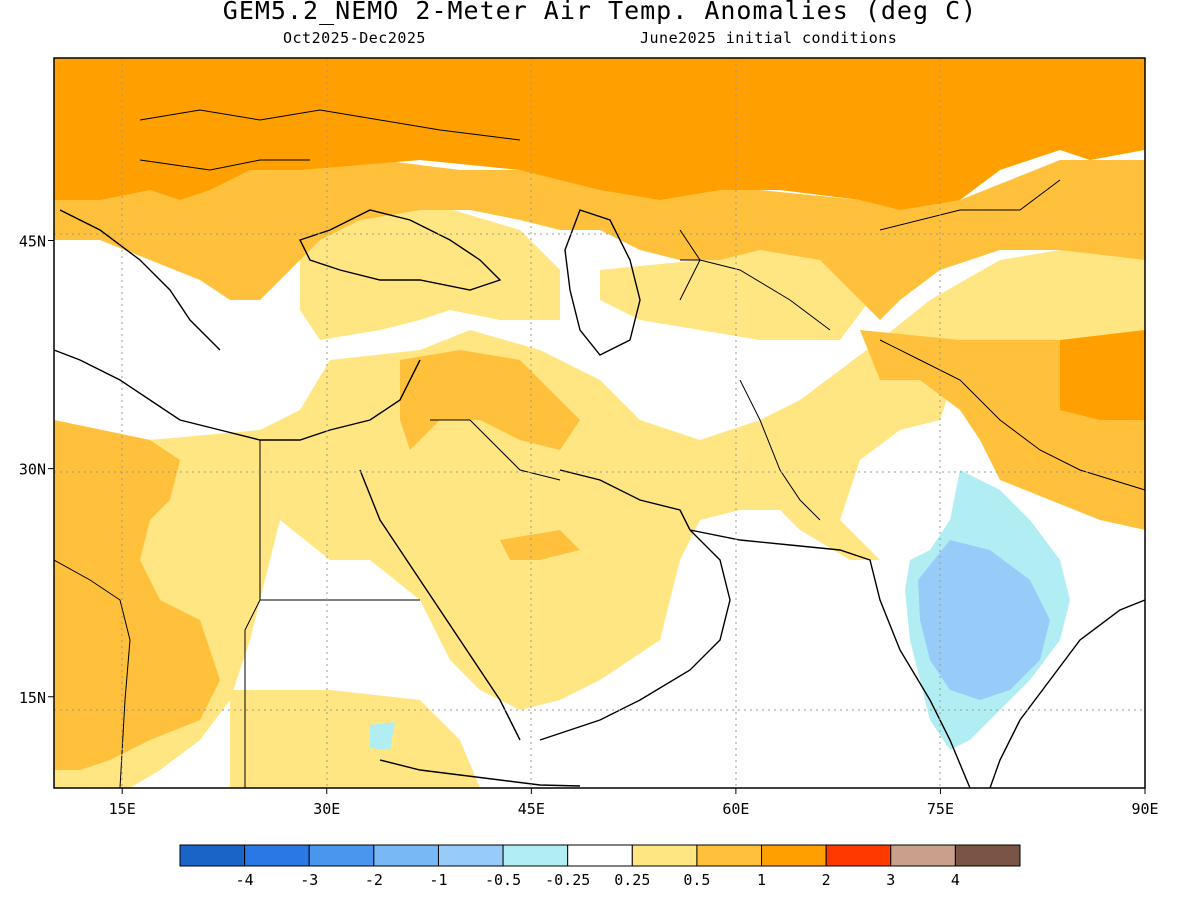 The width and height of the screenshot is (1200, 900). Describe the element at coordinates (769, 38) in the screenshot. I see `initial-conditions-label: June2025 initial conditions` at that location.